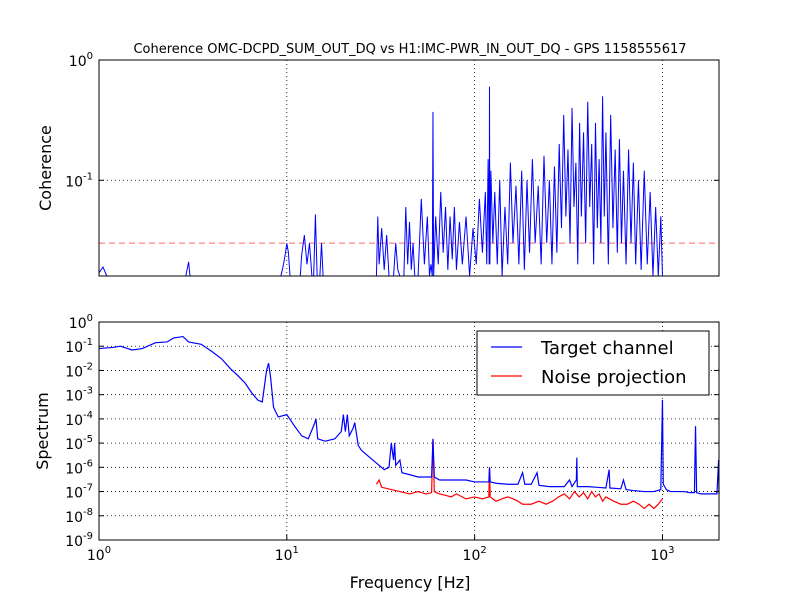 The image size is (800, 600). Describe the element at coordinates (79, 180) in the screenshot. I see `coherence-y-tick-label: 10⁻¹` at that location.